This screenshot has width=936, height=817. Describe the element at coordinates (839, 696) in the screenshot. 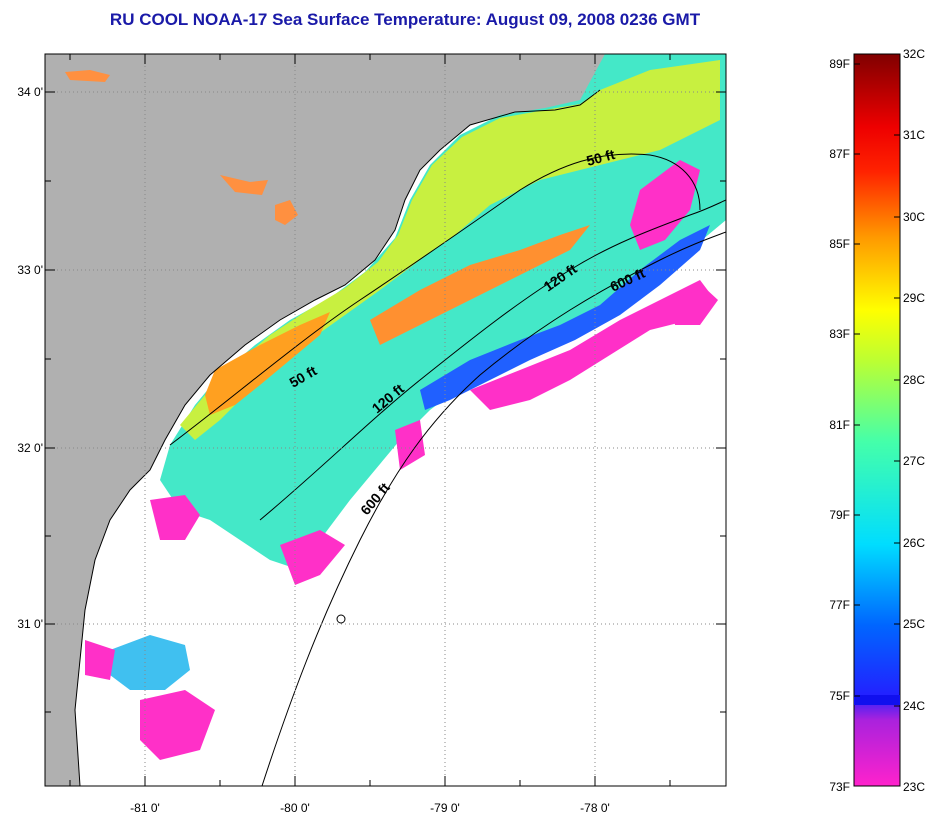

I see `colorbar-label-f: 75F` at that location.